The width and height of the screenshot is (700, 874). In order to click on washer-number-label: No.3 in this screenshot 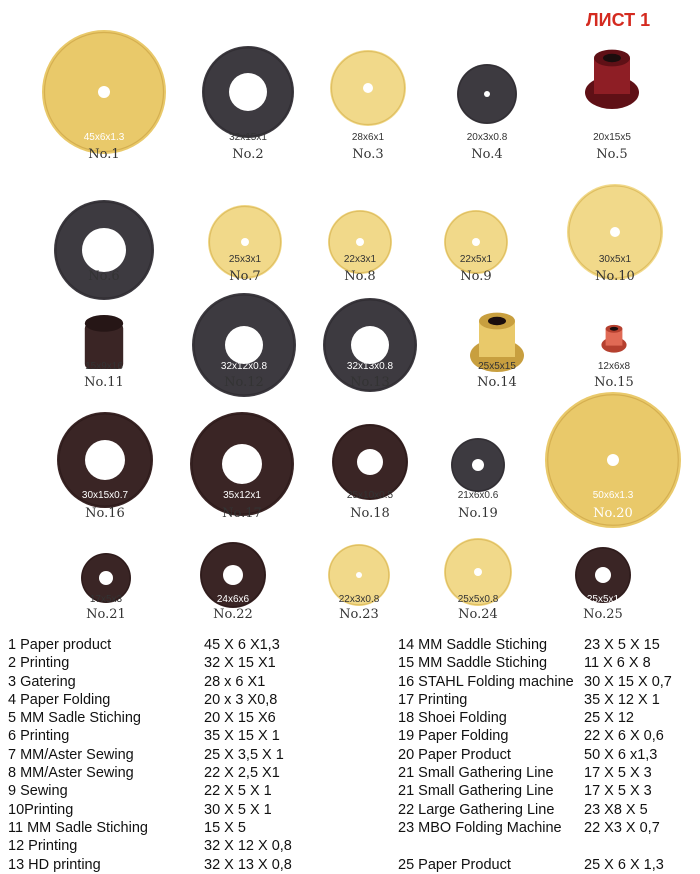, I will do `click(367, 154)`.